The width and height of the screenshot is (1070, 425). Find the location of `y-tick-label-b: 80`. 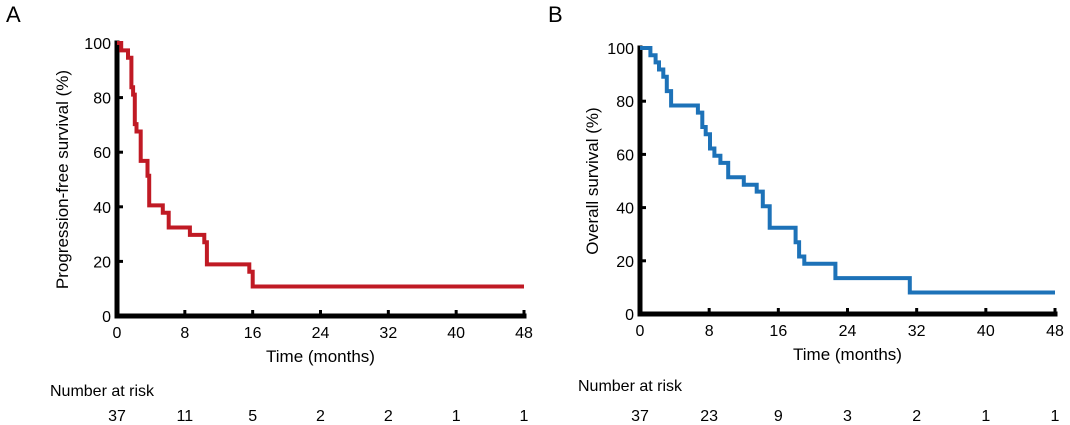

y-tick-label-b: 80 is located at coordinates (625, 102).